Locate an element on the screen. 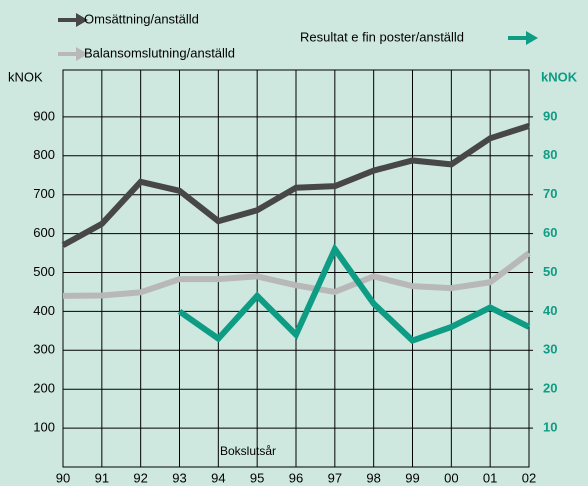  x-tick-label: 95 is located at coordinates (257, 477).